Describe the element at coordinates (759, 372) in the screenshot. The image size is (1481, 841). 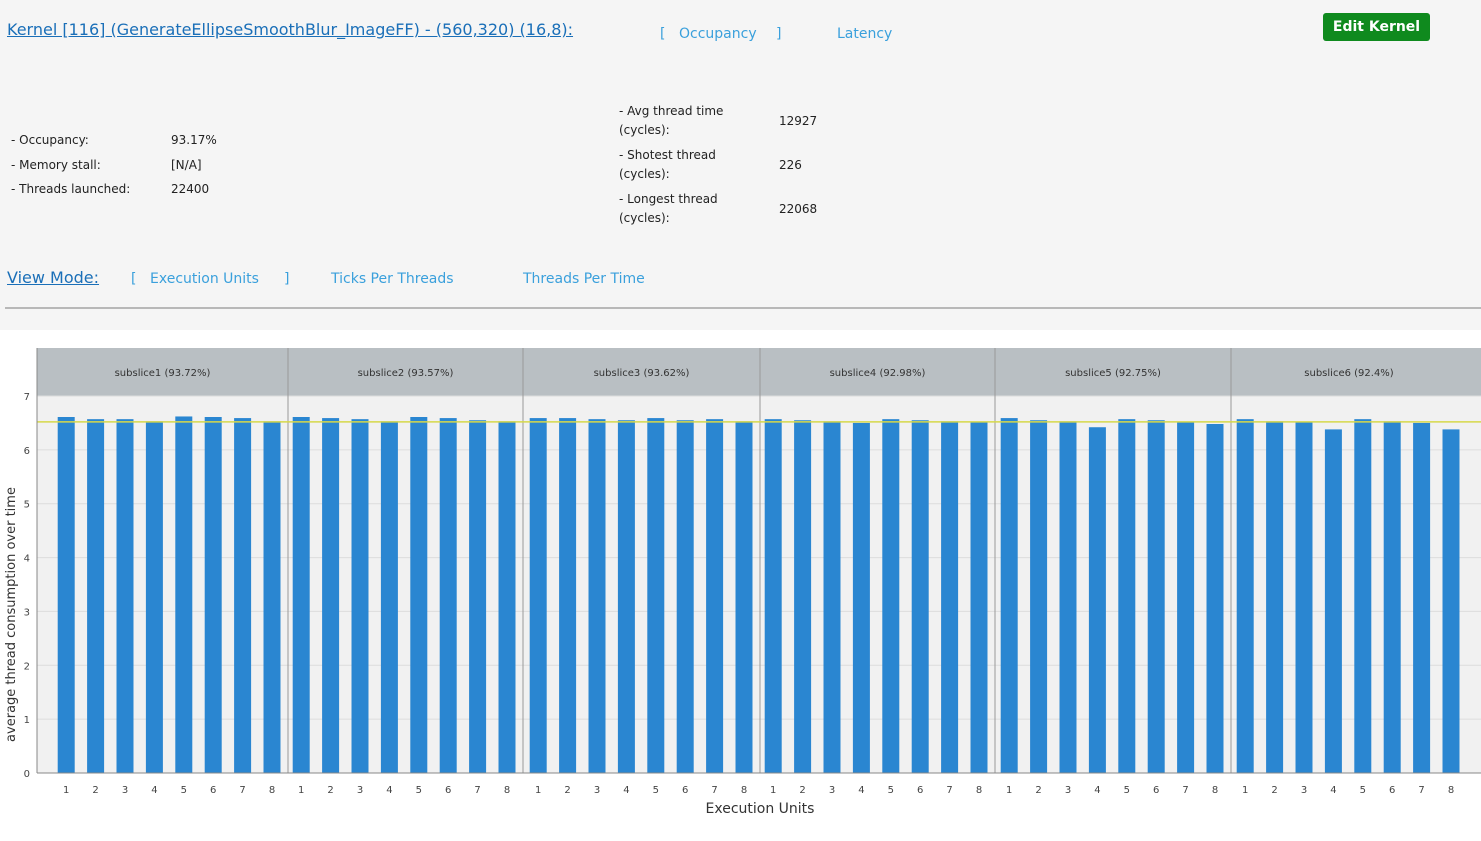
I see `group-header-band` at that location.